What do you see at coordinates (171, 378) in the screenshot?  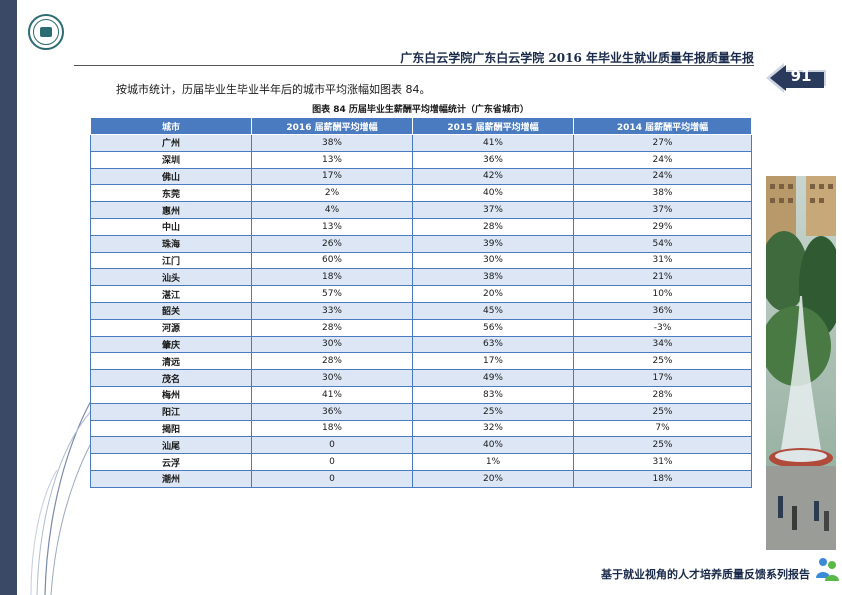 I see `city-cell: 茂名` at bounding box center [171, 378].